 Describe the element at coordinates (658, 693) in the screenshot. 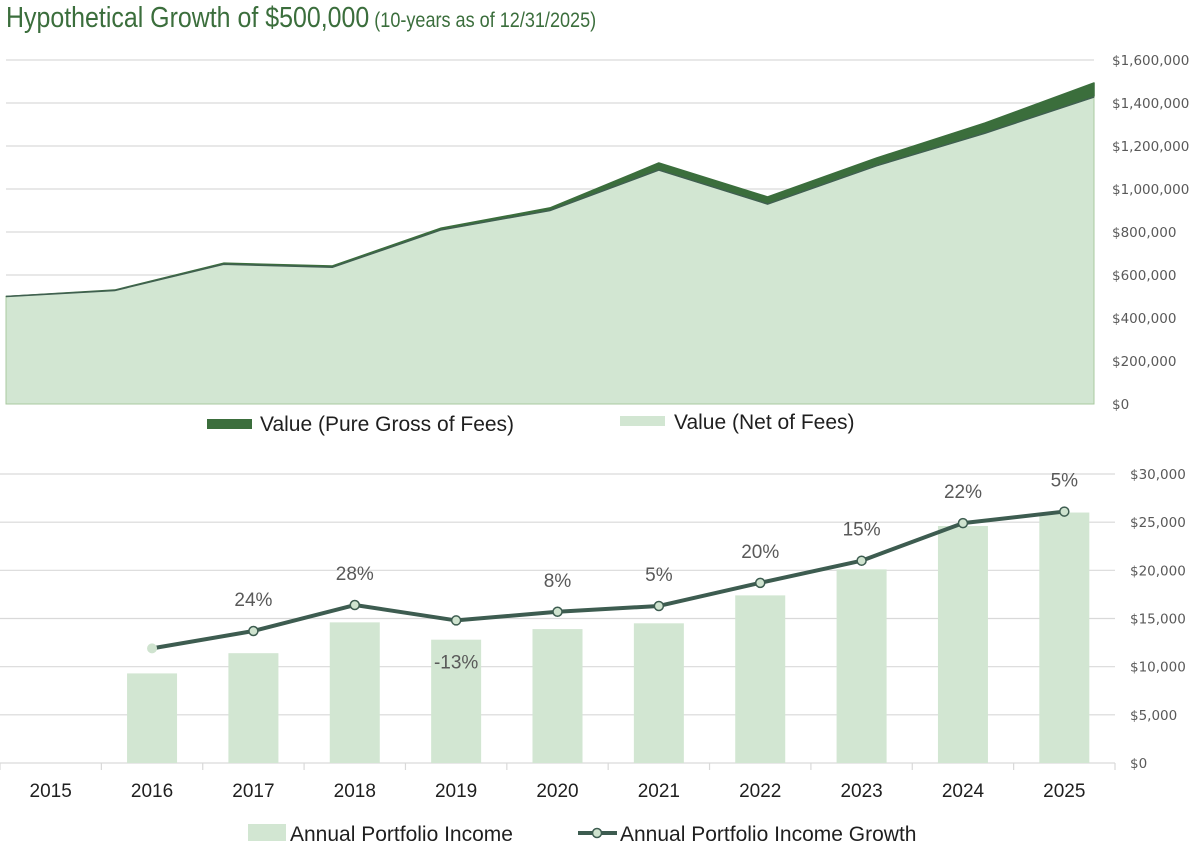

I see `bar-2021` at that location.